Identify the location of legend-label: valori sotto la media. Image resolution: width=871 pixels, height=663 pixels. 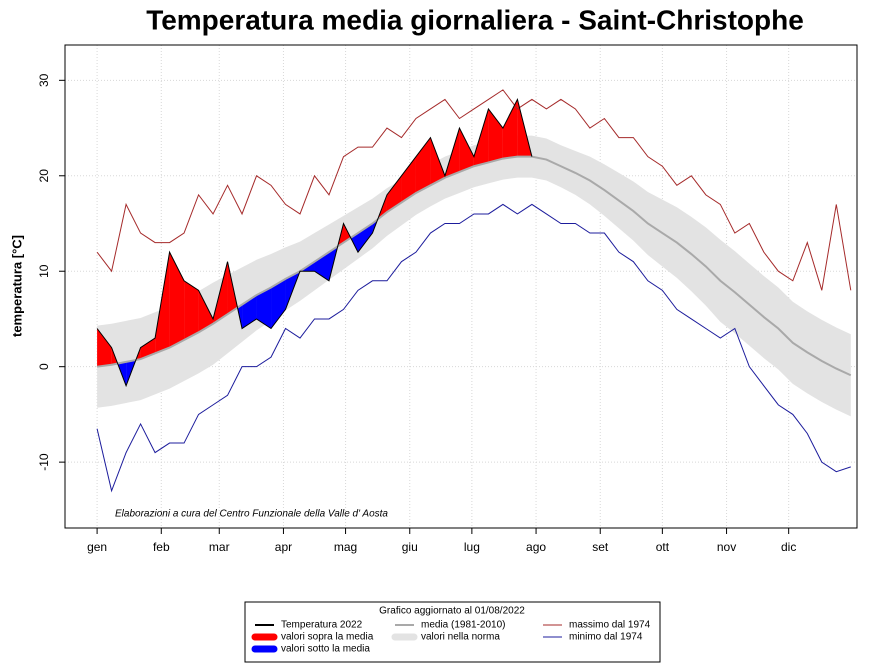
(325, 649).